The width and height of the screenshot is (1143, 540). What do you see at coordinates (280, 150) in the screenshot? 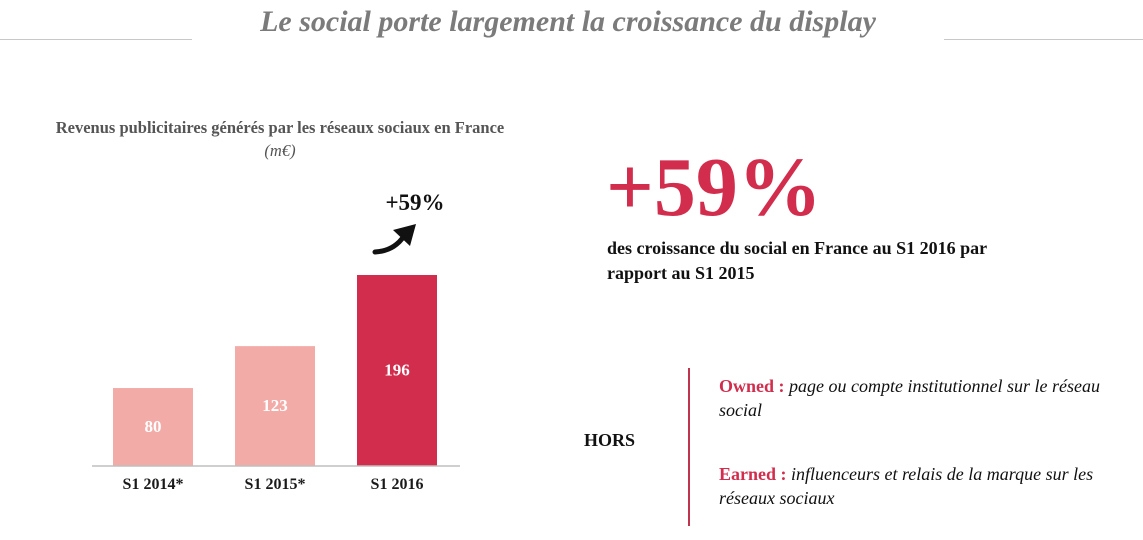
I see `chart-unit: (m€)` at bounding box center [280, 150].